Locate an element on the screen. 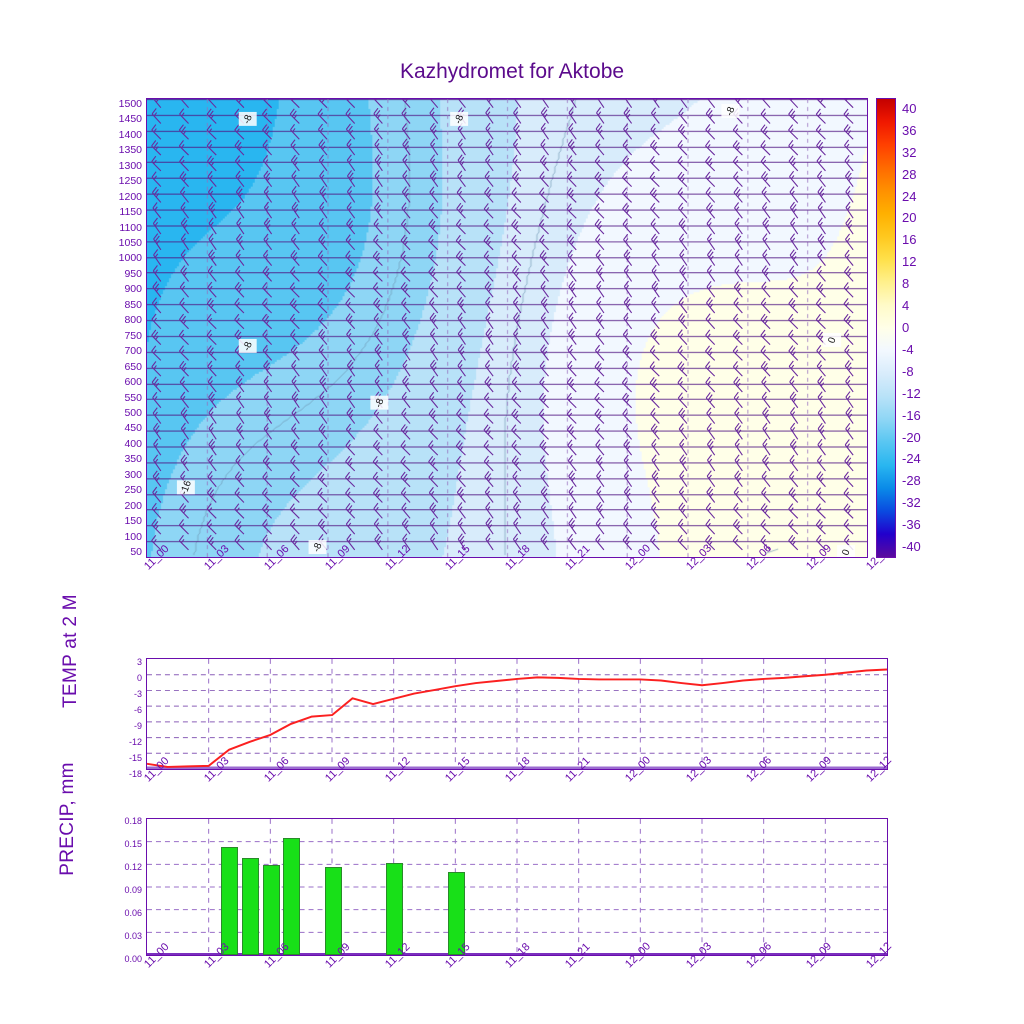 This screenshot has width=1024, height=1024. contour-label: -8 is located at coordinates (247, 345).